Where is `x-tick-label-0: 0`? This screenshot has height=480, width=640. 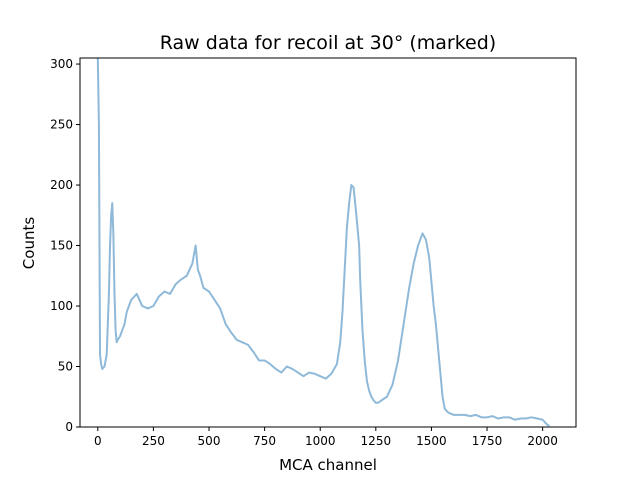
x-tick-label-0: 0 is located at coordinates (98, 441).